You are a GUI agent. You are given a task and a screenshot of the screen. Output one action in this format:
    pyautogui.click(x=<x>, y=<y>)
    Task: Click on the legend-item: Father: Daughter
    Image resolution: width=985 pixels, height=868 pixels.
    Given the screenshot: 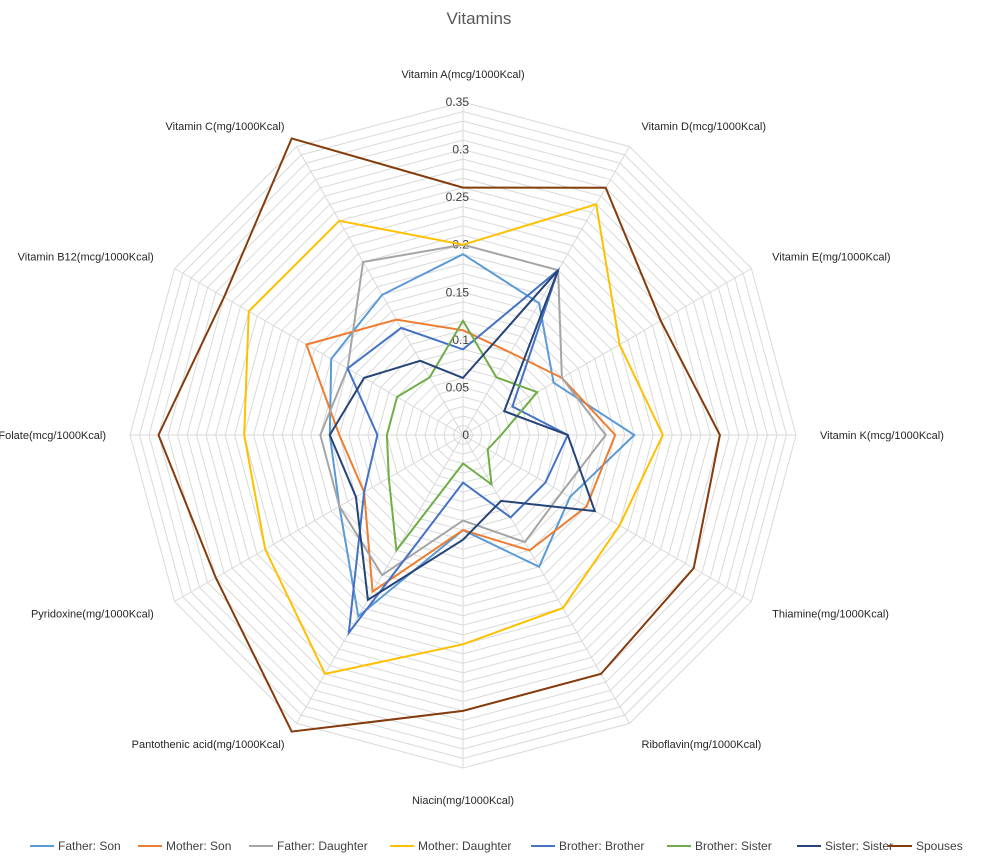 What is the action you would take?
    pyautogui.click(x=308, y=846)
    